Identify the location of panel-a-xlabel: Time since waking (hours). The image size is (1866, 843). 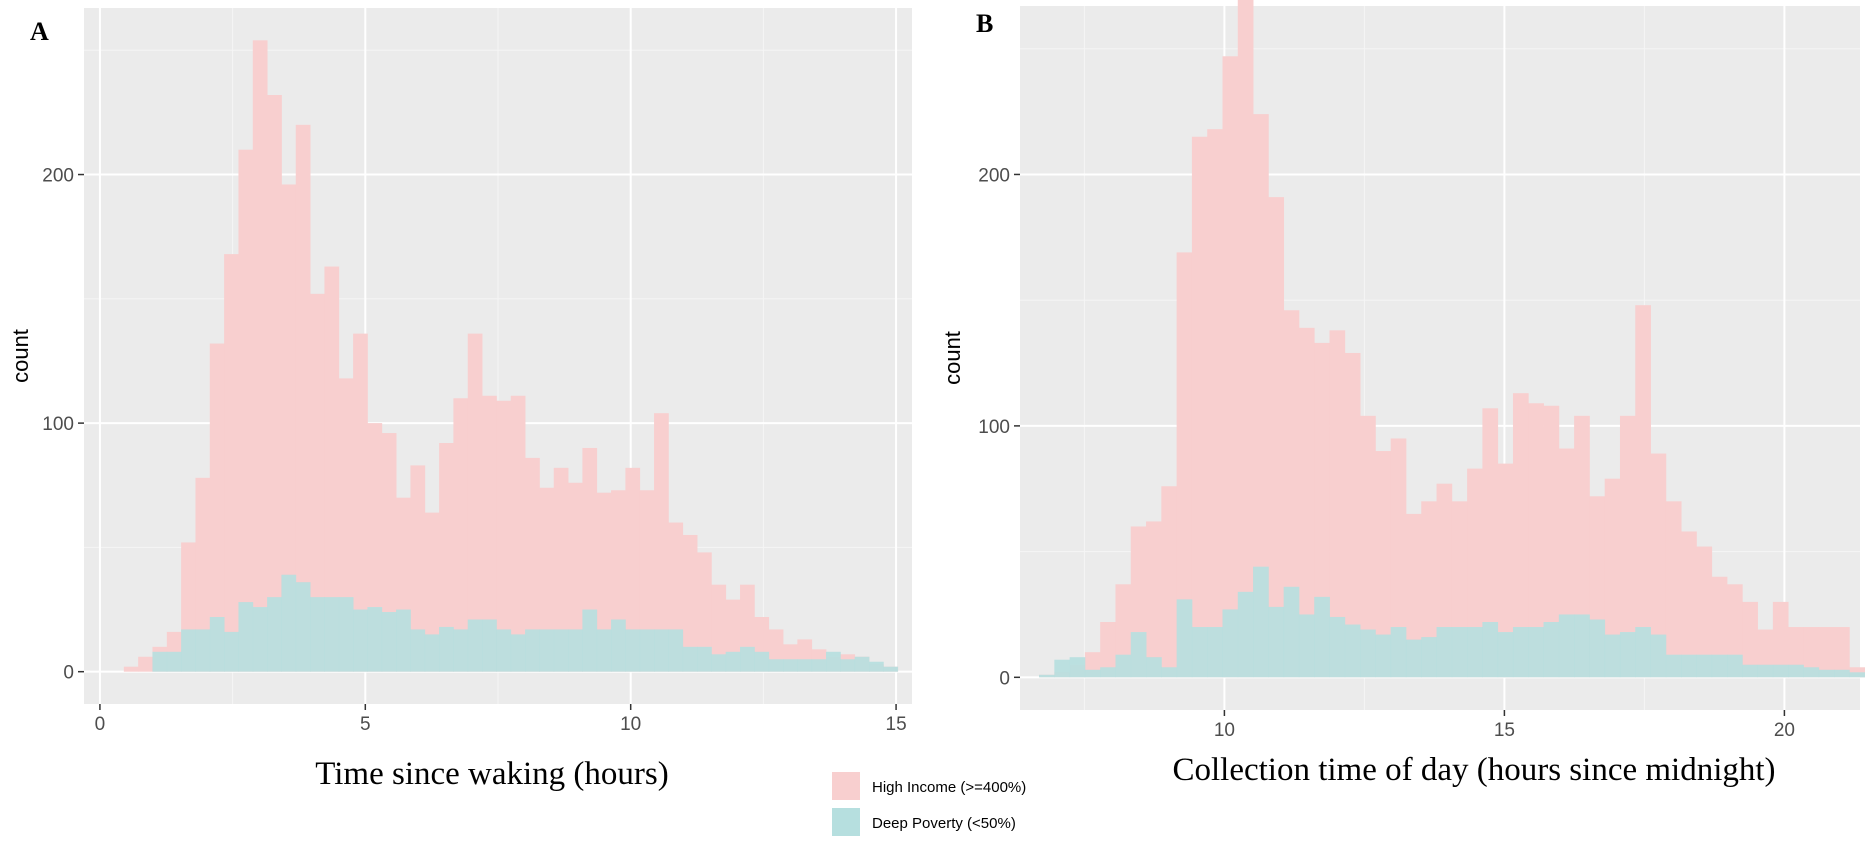
(492, 774).